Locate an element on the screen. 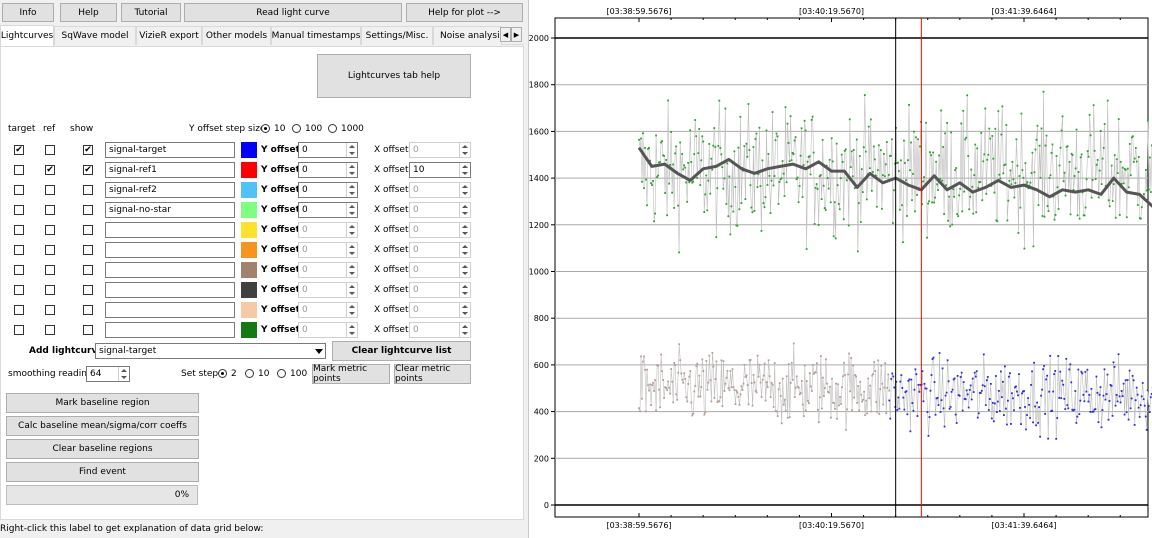 This screenshot has width=1152, height=538. find-event-button: Find event is located at coordinates (102, 472).